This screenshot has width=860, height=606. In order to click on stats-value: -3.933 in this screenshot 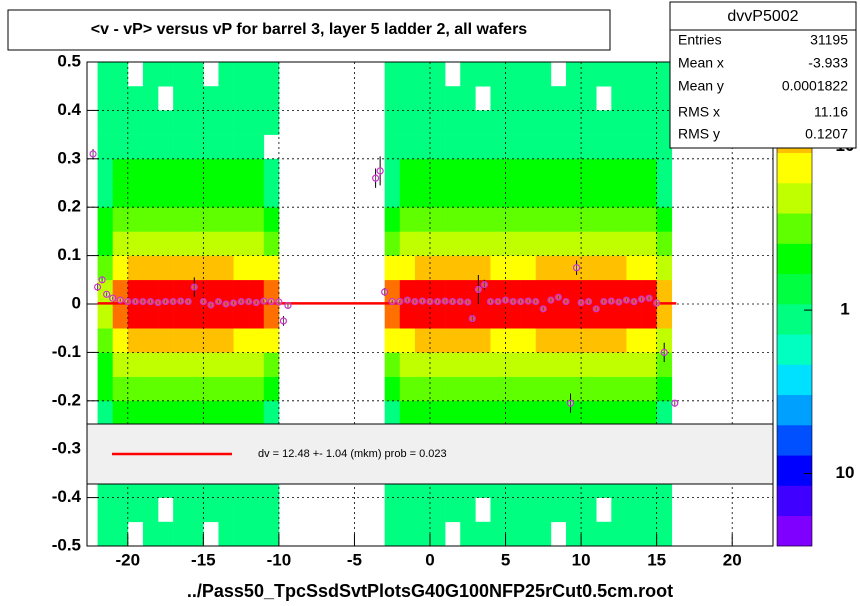, I will do `click(828, 63)`.